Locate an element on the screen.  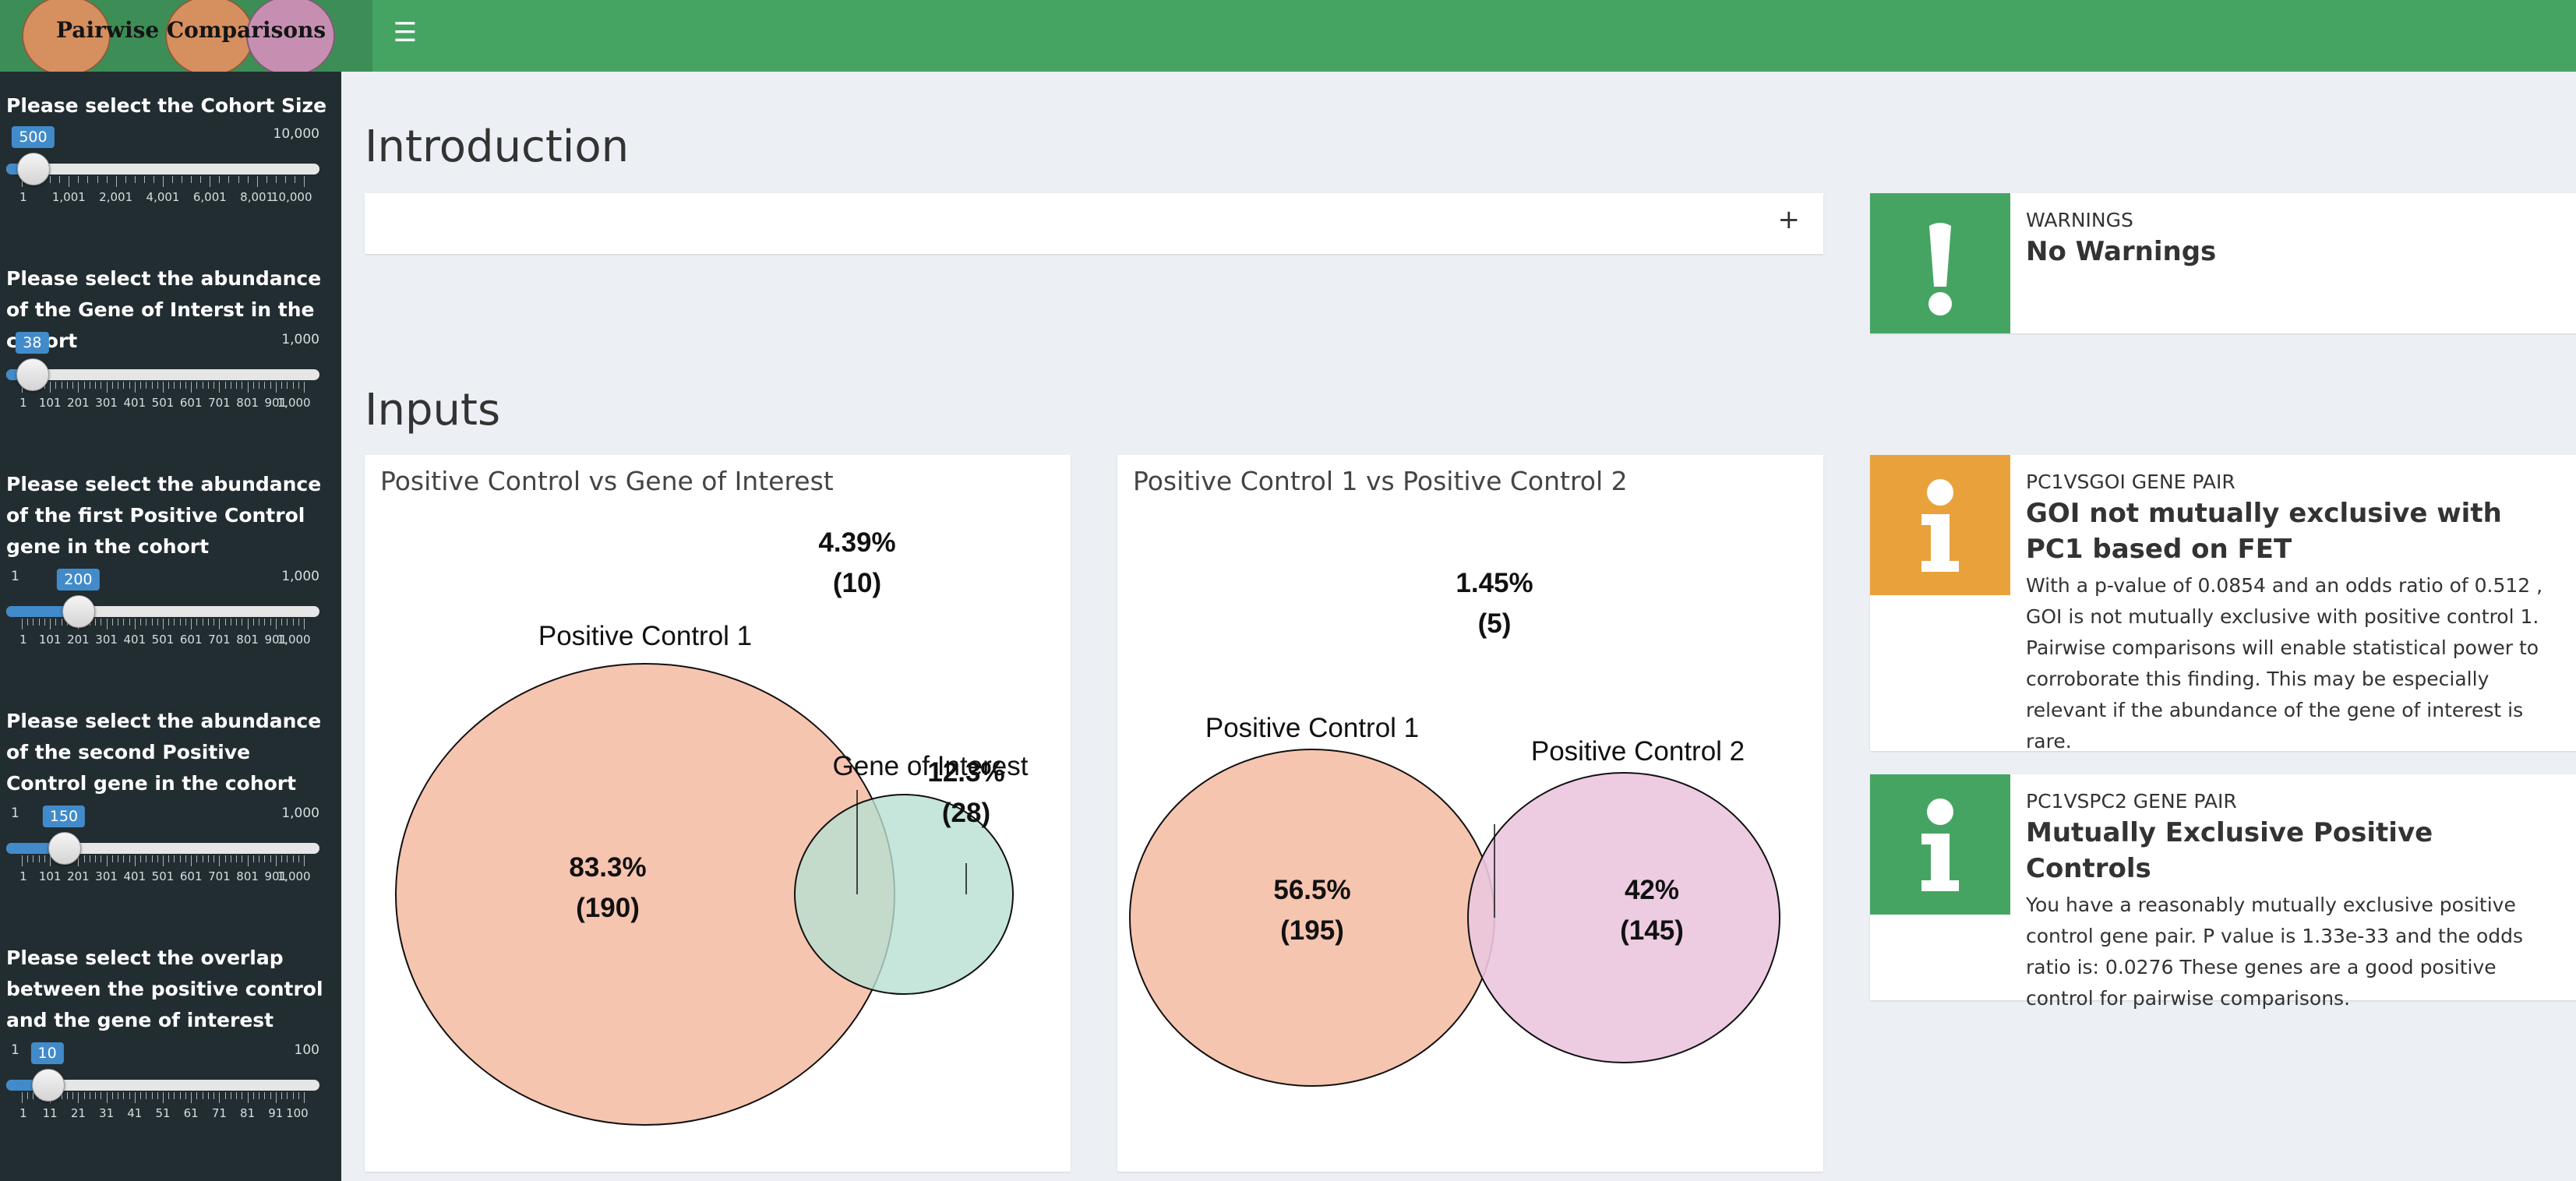
info-subtitle: PC1vsGOI GENE PAIR is located at coordinates (2130, 482).